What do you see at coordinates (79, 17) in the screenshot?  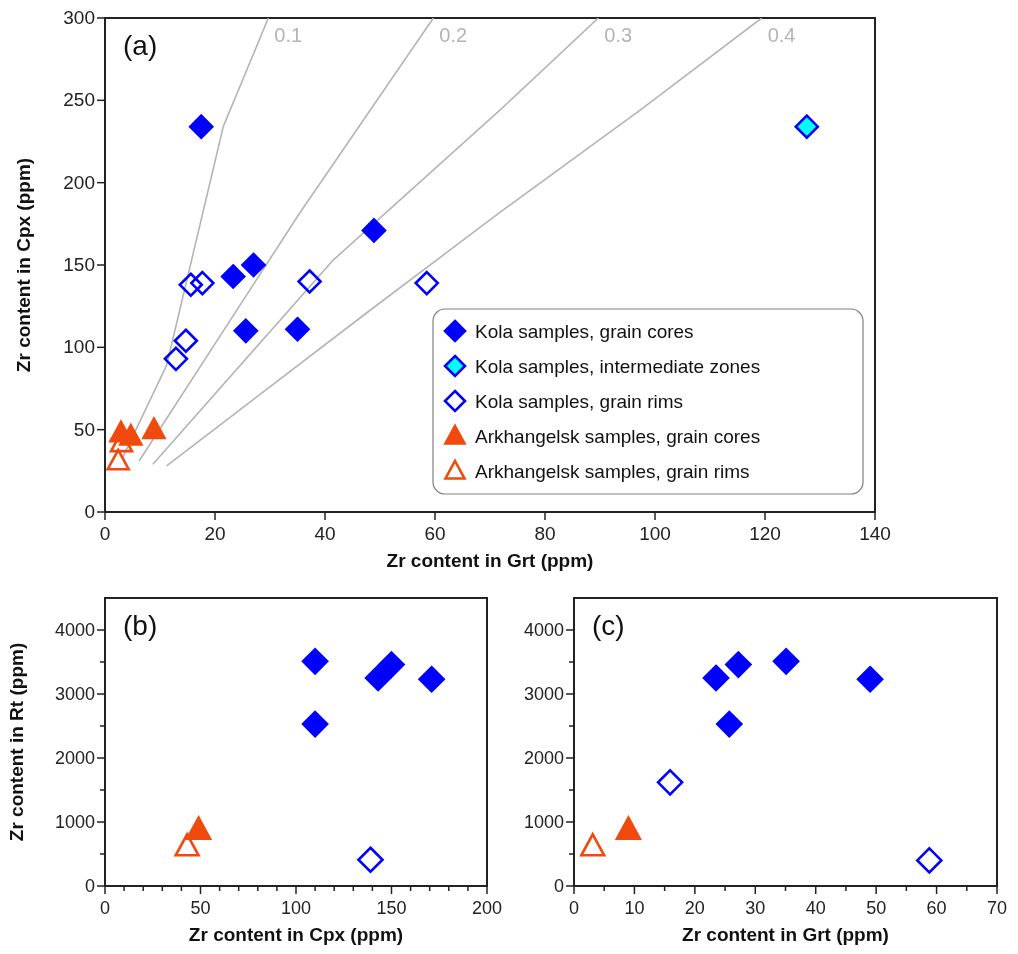 I see `y-tick-label: 300` at bounding box center [79, 17].